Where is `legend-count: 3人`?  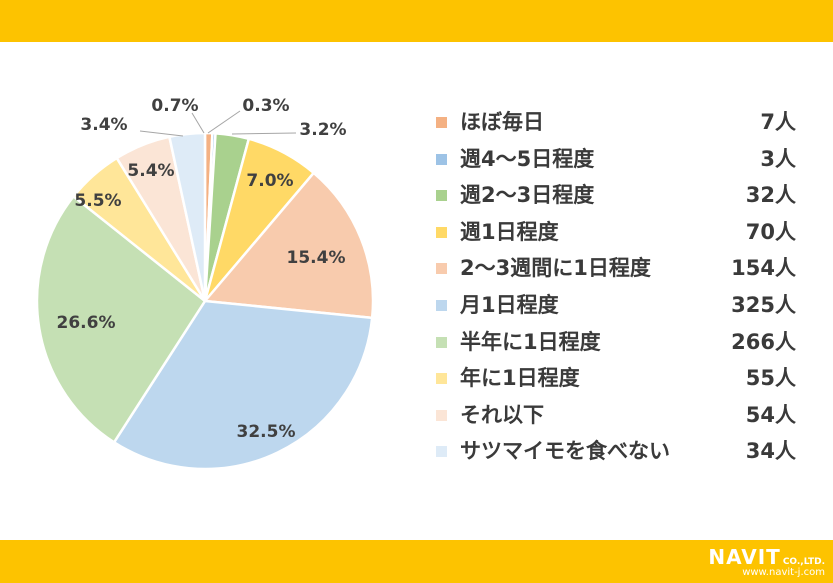
legend-count: 3人 is located at coordinates (778, 158).